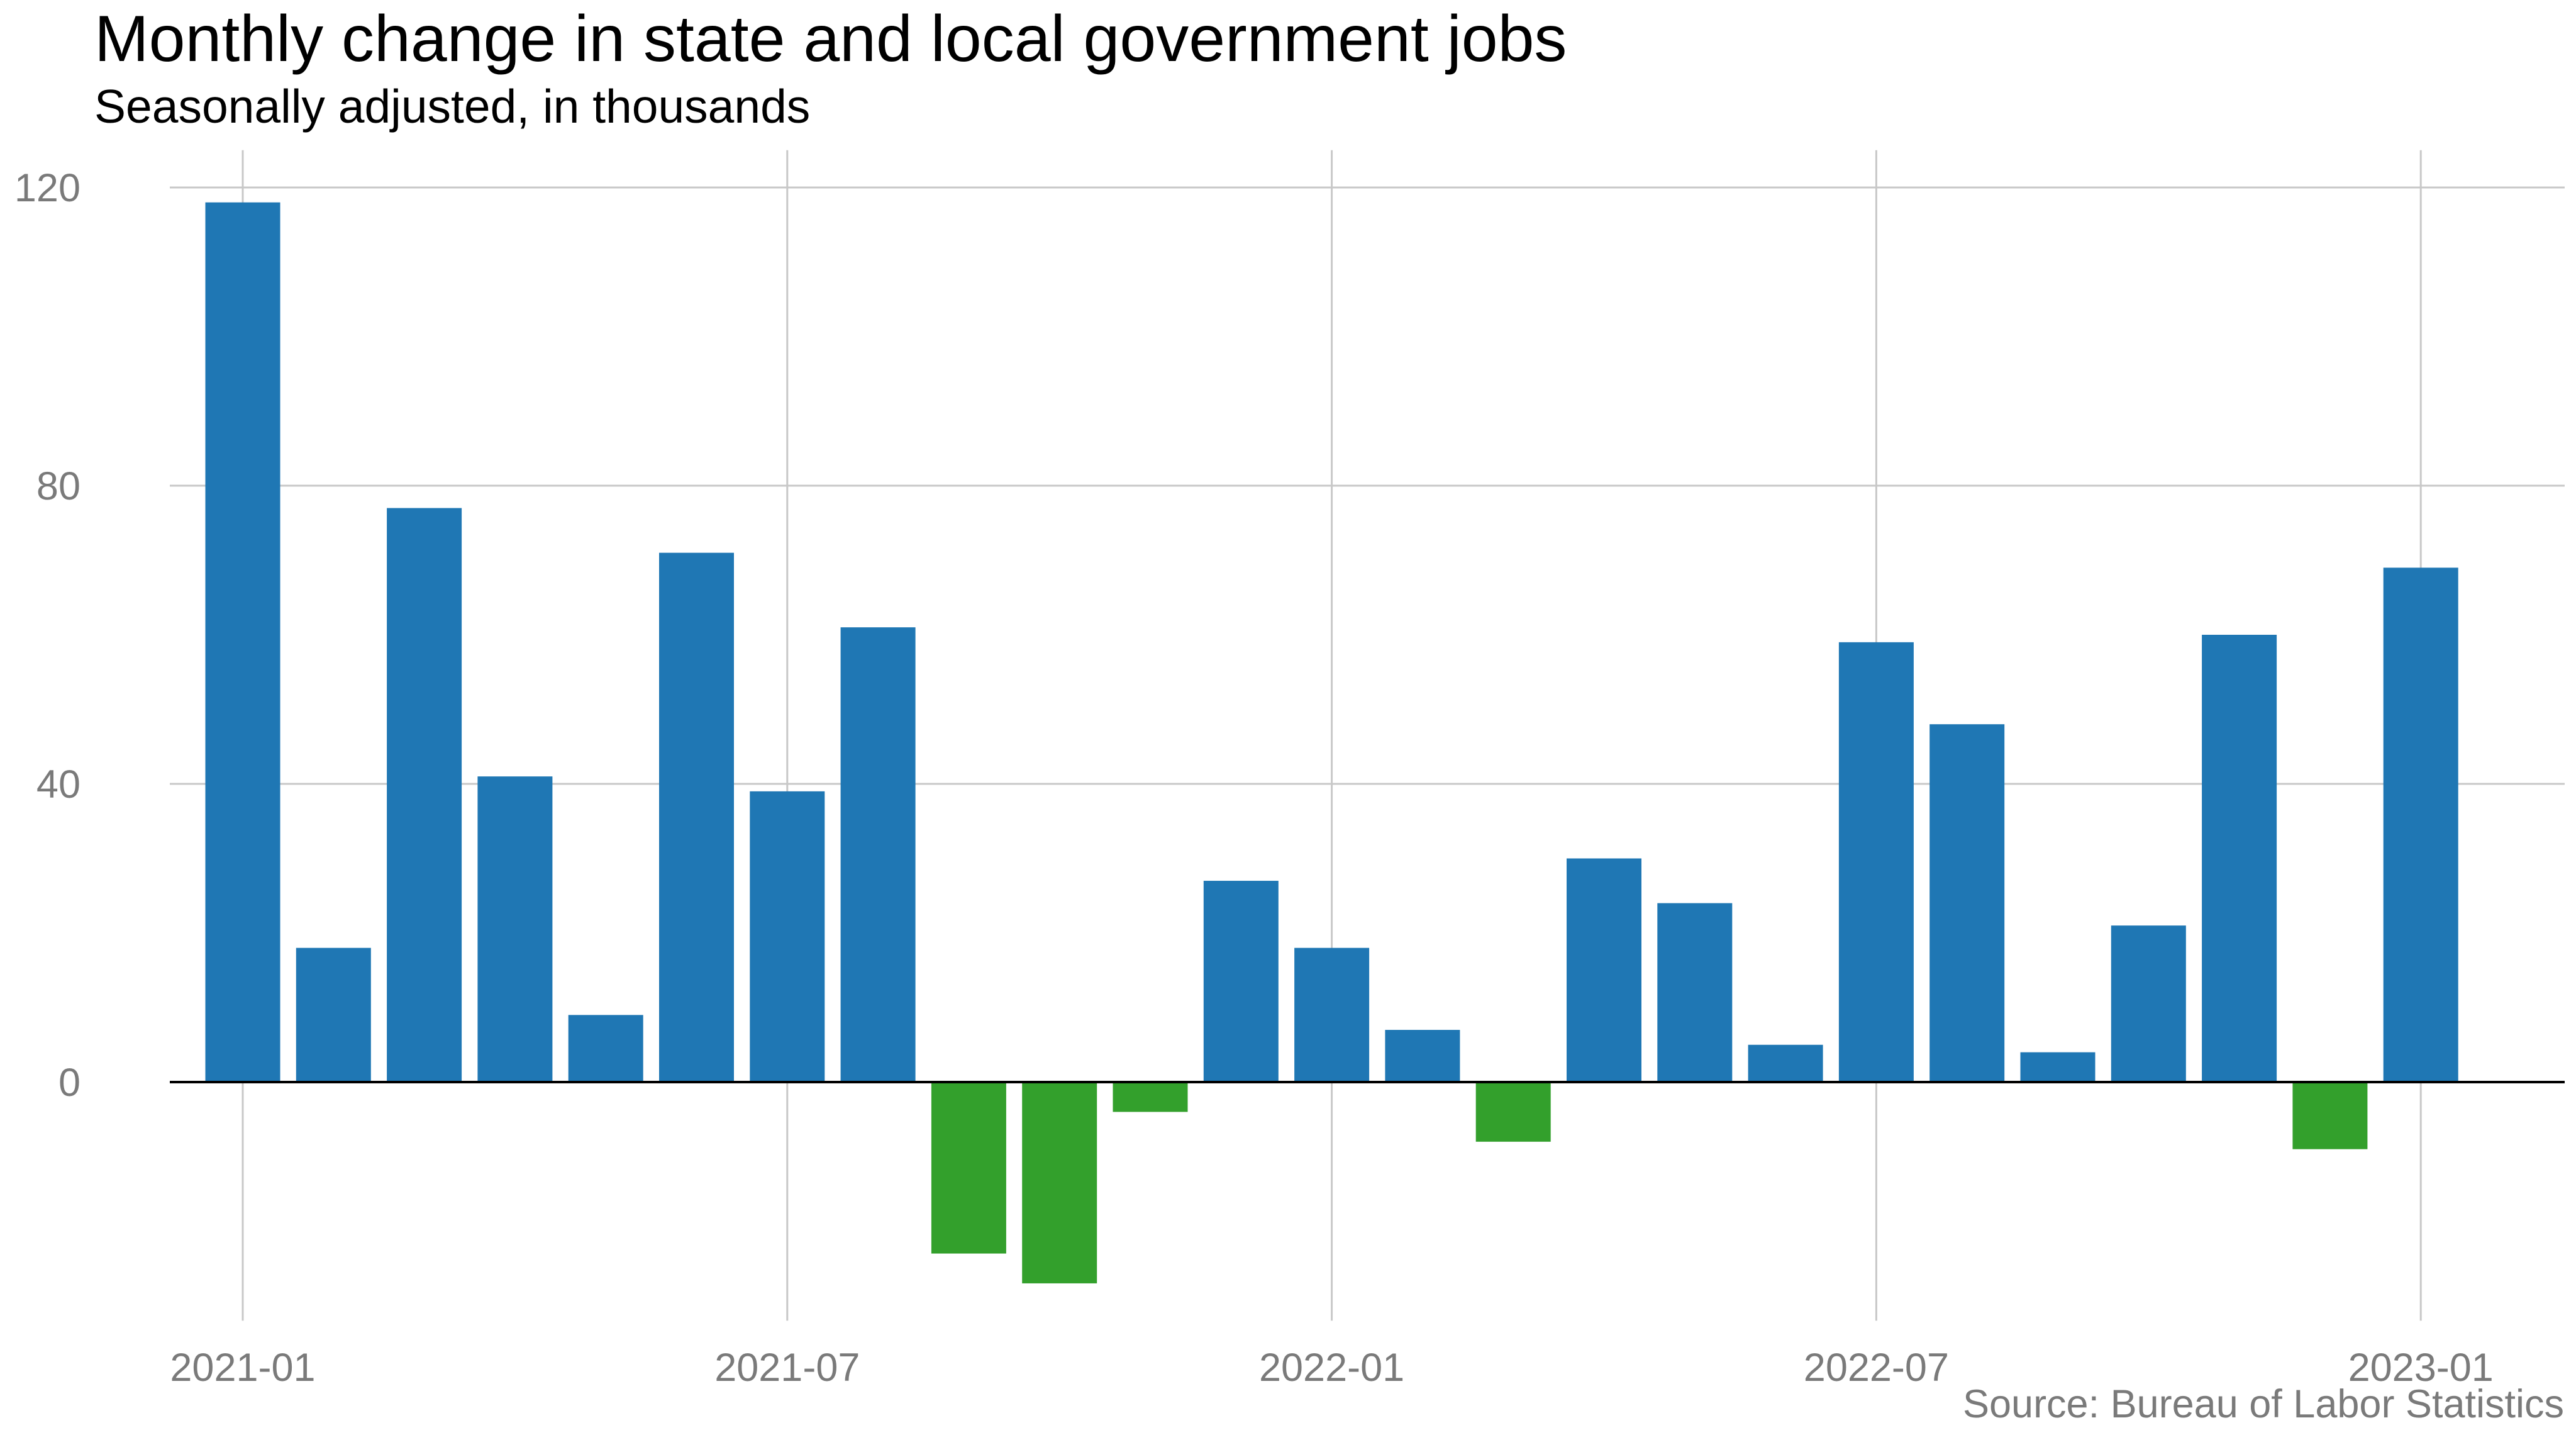 This screenshot has height=1452, width=2576. What do you see at coordinates (452, 106) in the screenshot?
I see `chart-subtitle: Seasonally adjusted, in thousands` at bounding box center [452, 106].